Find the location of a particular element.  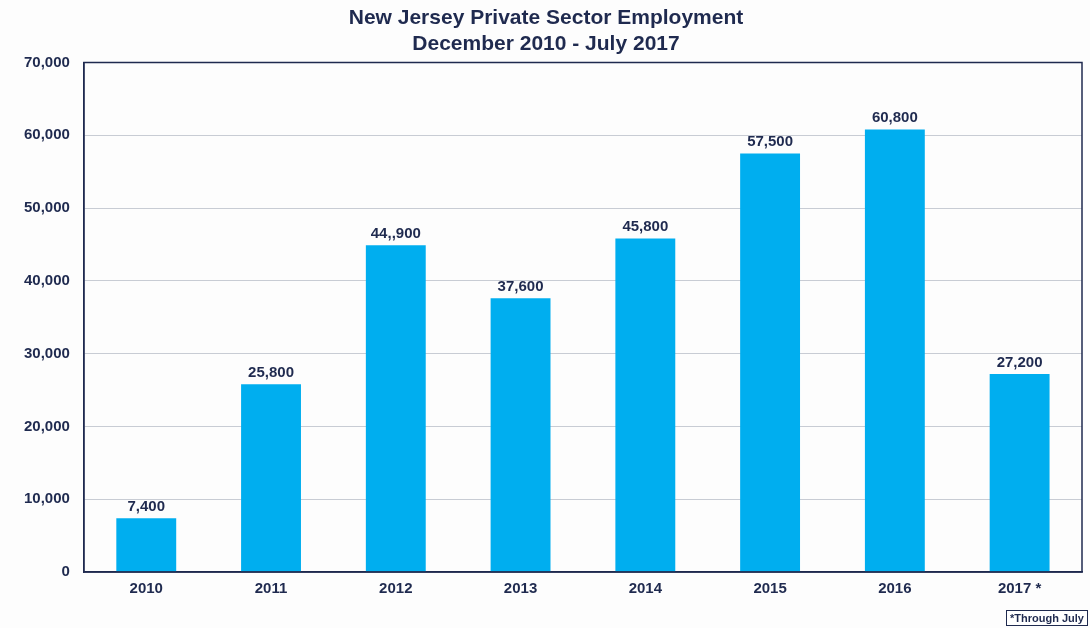

data-label: 7,400 is located at coordinates (146, 505).